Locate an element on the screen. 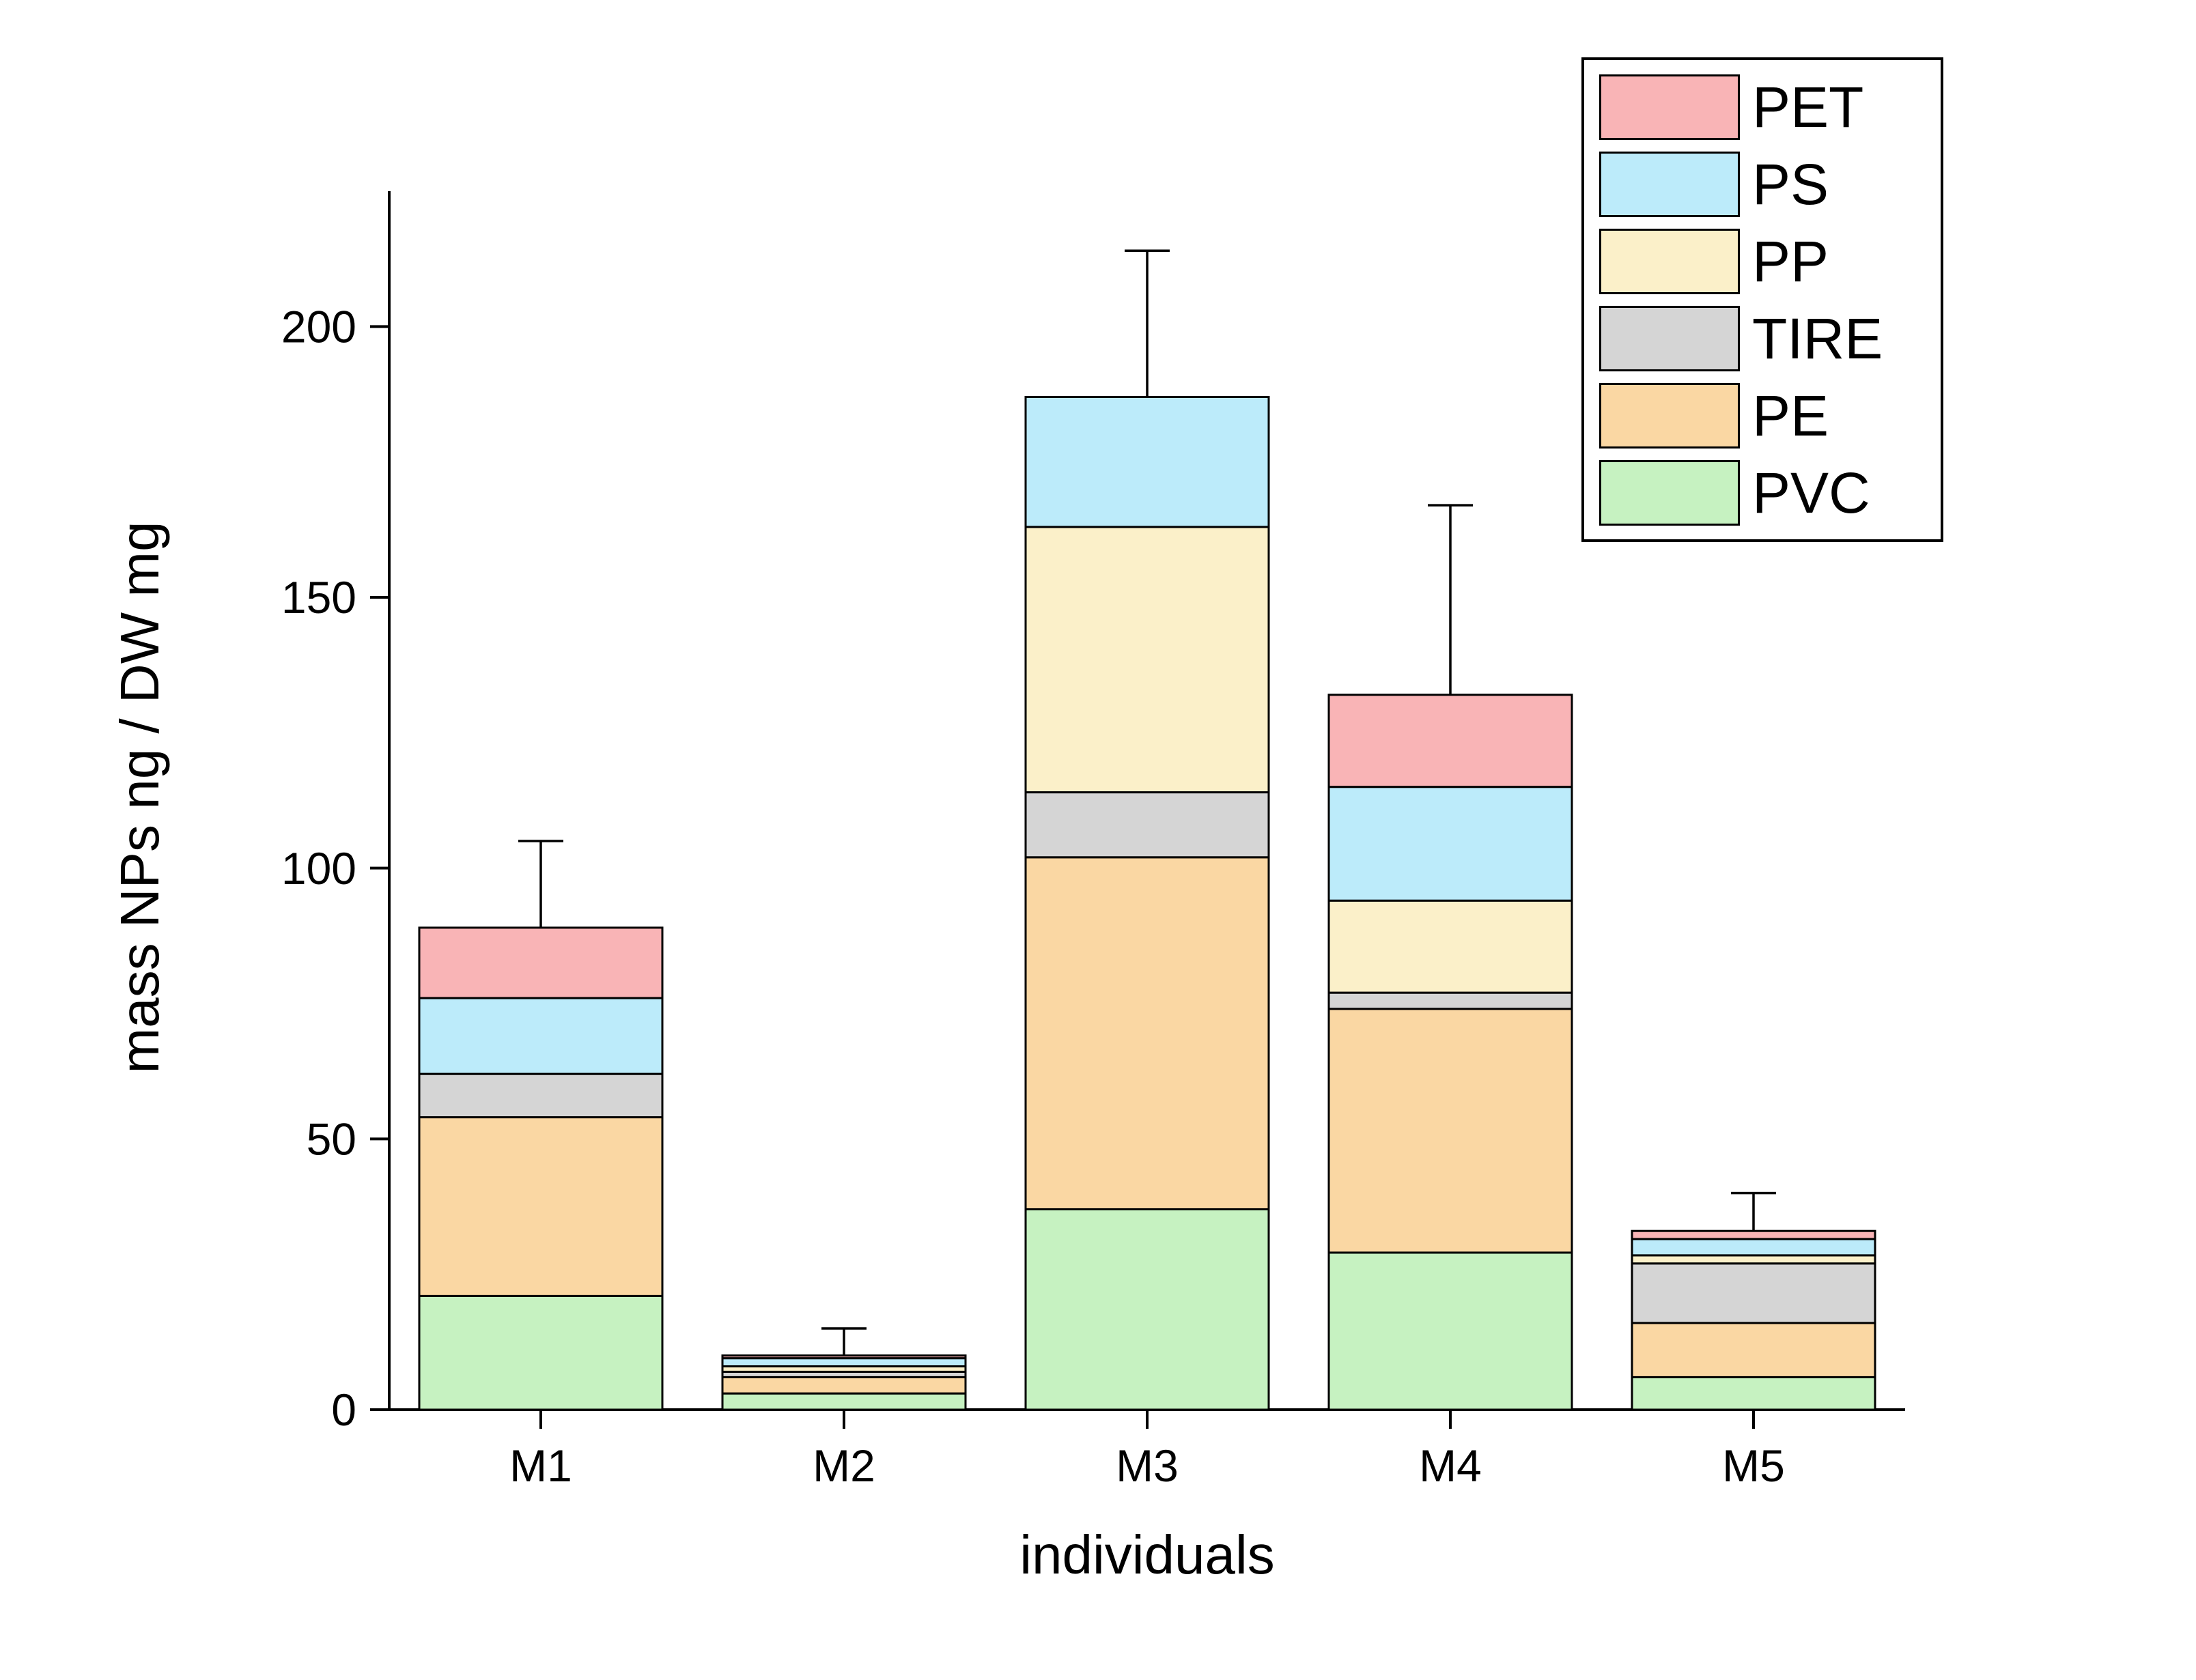 This screenshot has width=2196, height=1680. bar-segment-ps-m1 is located at coordinates (541, 1036).